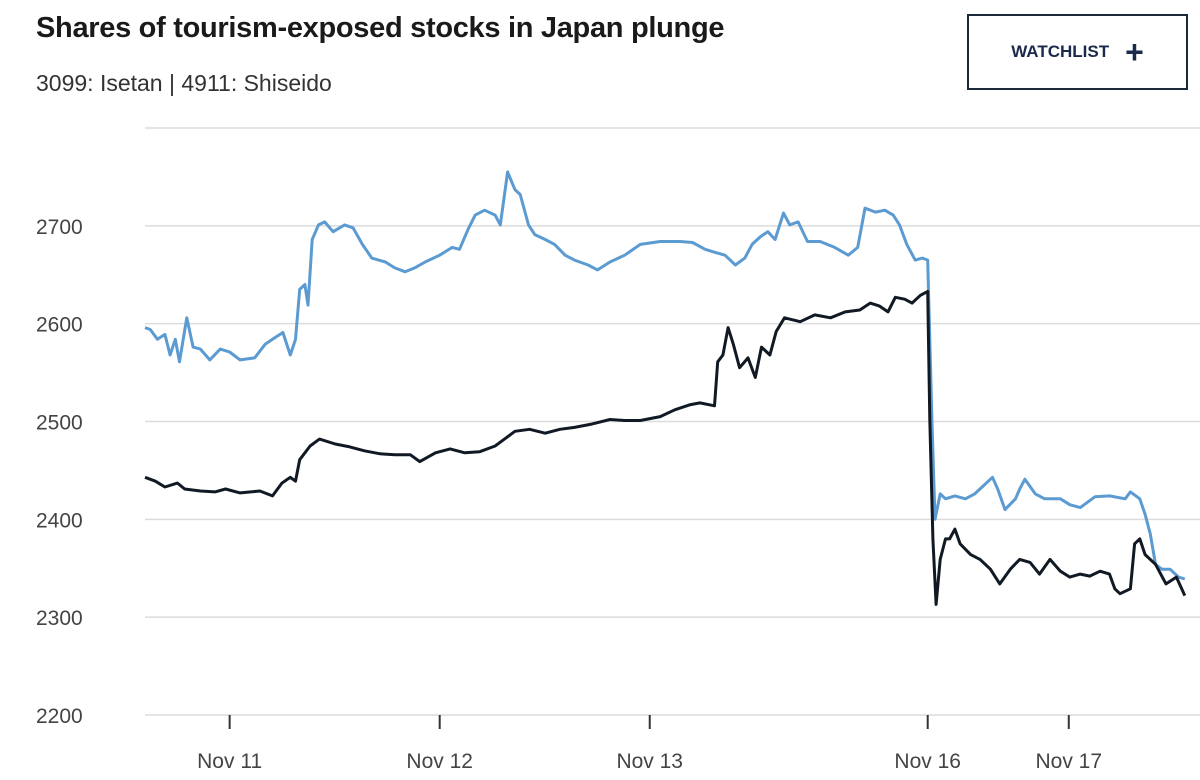 This screenshot has width=1200, height=780. Describe the element at coordinates (59, 520) in the screenshot. I see `y-tick-label: 2400` at that location.